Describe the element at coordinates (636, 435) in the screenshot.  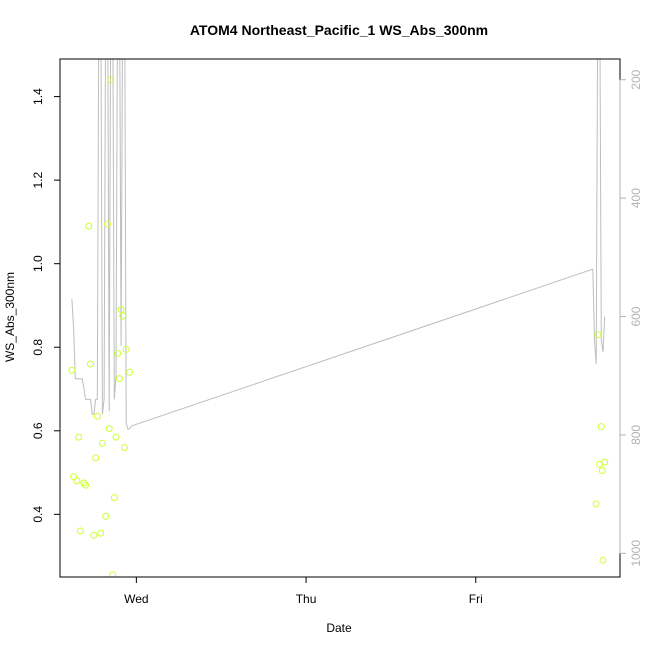
I see `right-tick-label: 800` at that location.